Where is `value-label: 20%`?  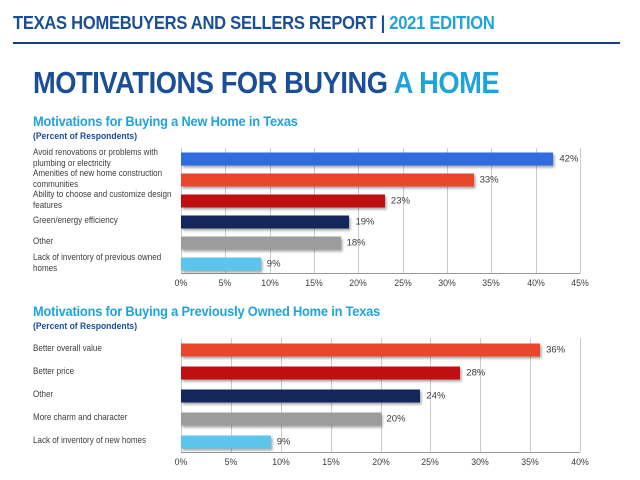 value-label: 20% is located at coordinates (396, 418).